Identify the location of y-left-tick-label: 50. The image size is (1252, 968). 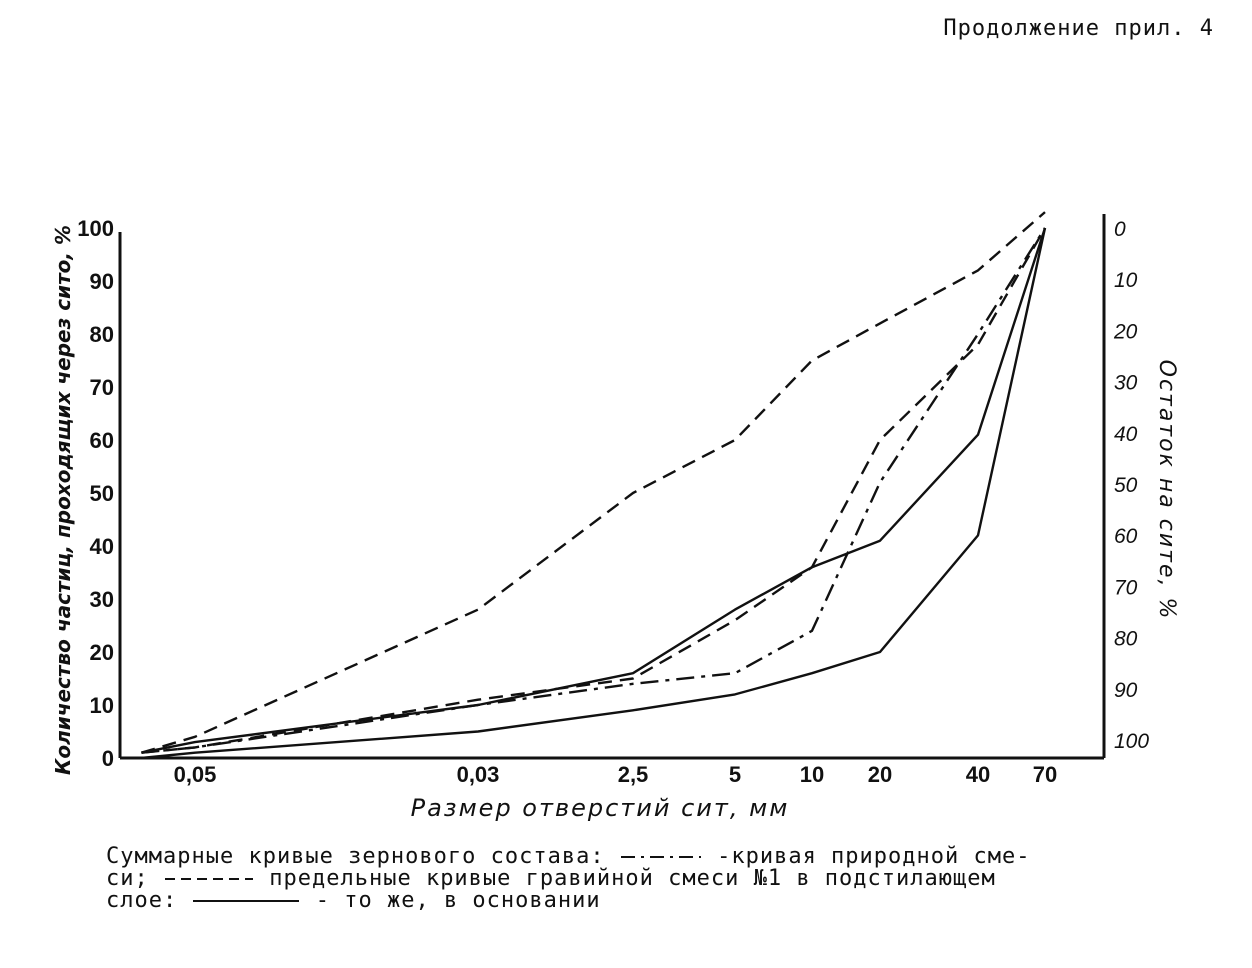
(102, 493).